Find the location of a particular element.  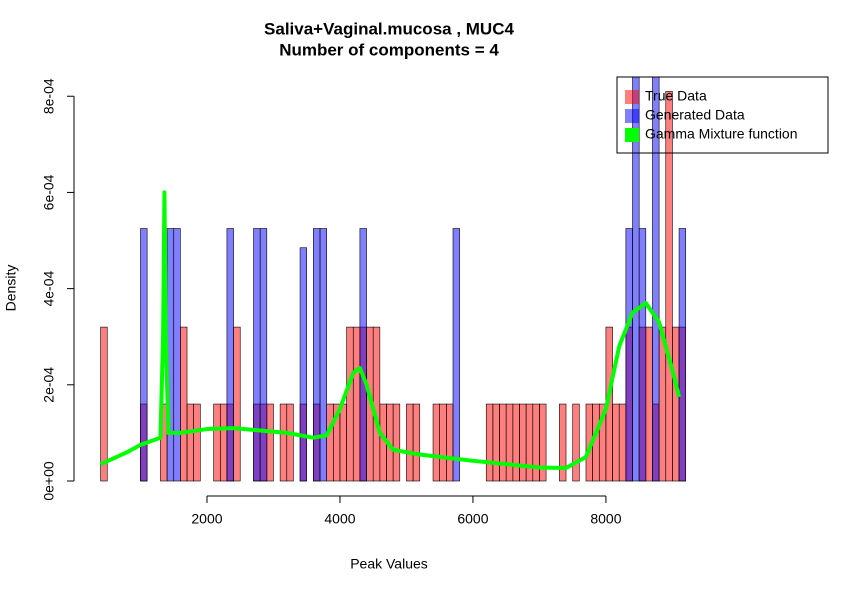

y-tick-label: 0e+00 is located at coordinates (49, 481).